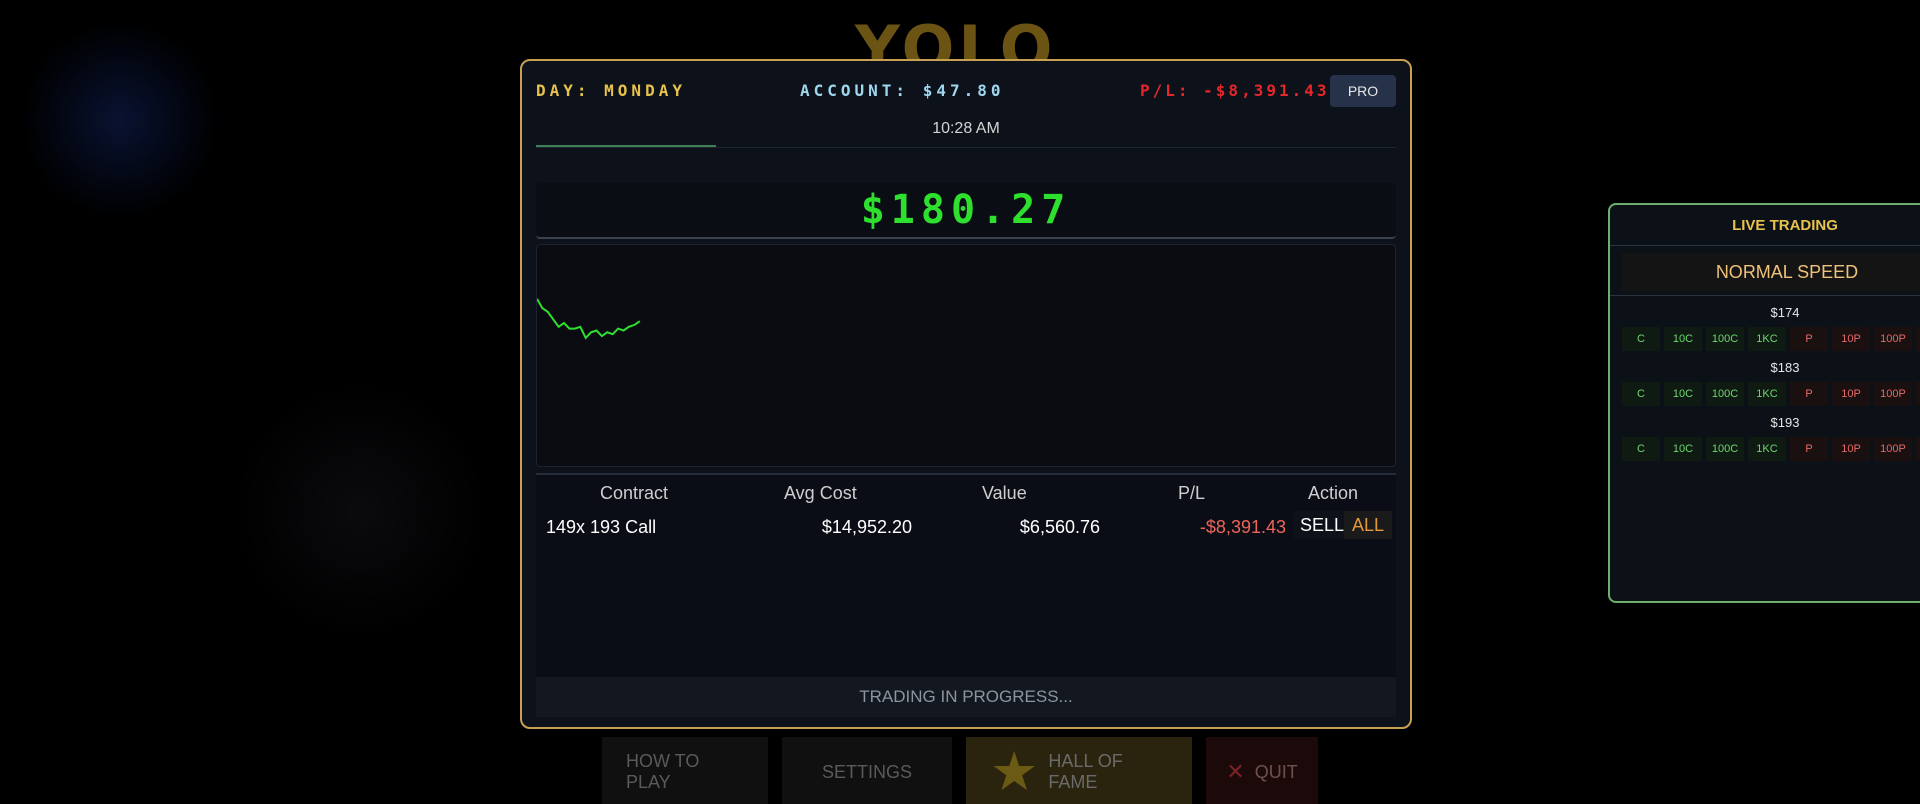  Describe the element at coordinates (1368, 525) in the screenshot. I see `sell-all-button: ALL` at that location.